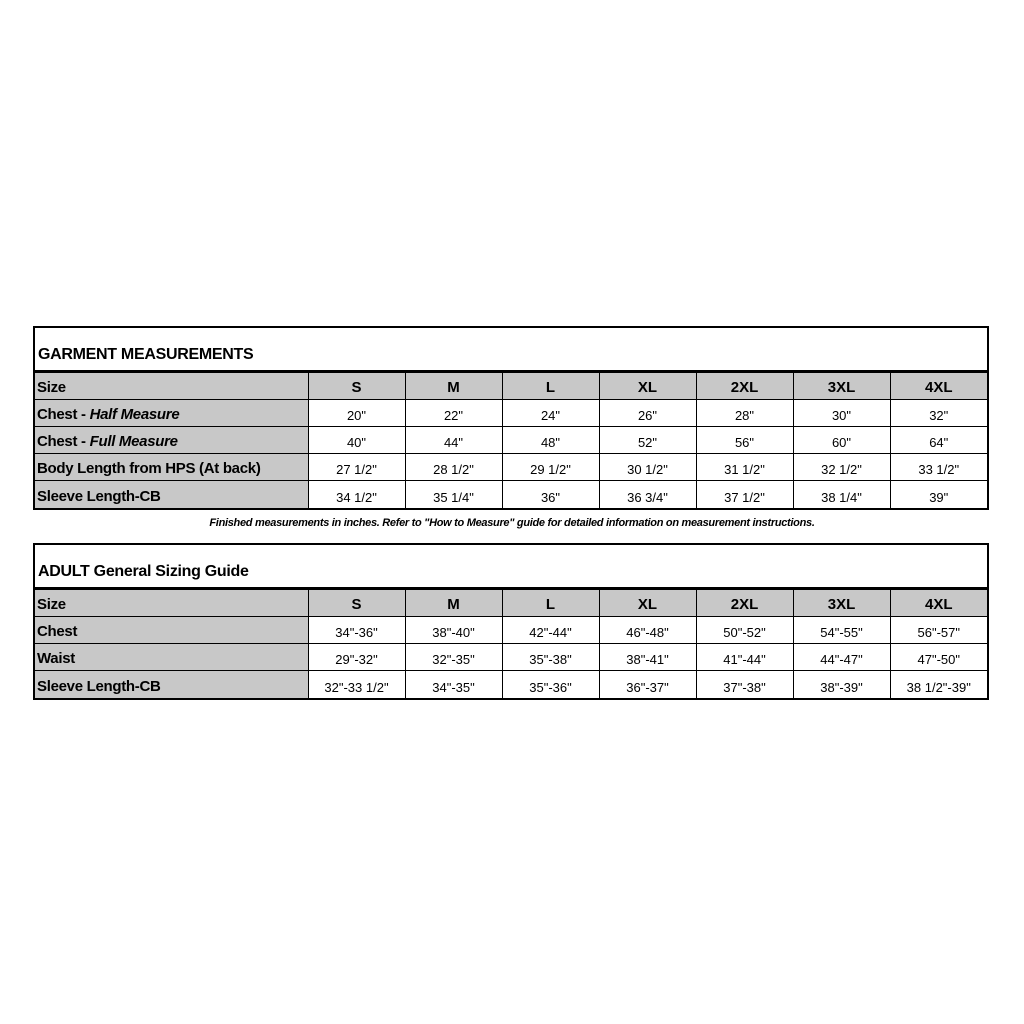  I want to click on measurement-cell: 39", so click(938, 494).